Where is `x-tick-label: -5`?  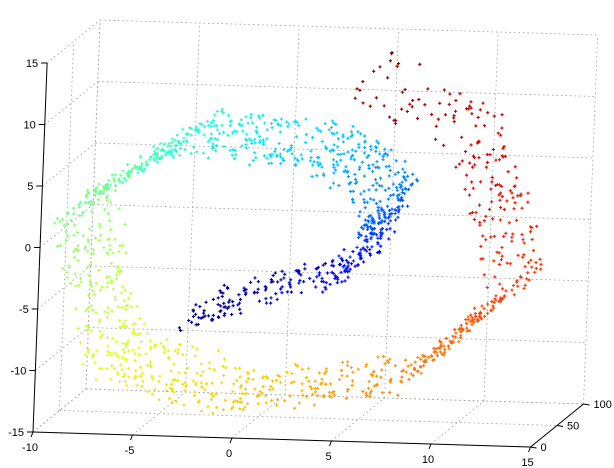 x-tick-label: -5 is located at coordinates (130, 451).